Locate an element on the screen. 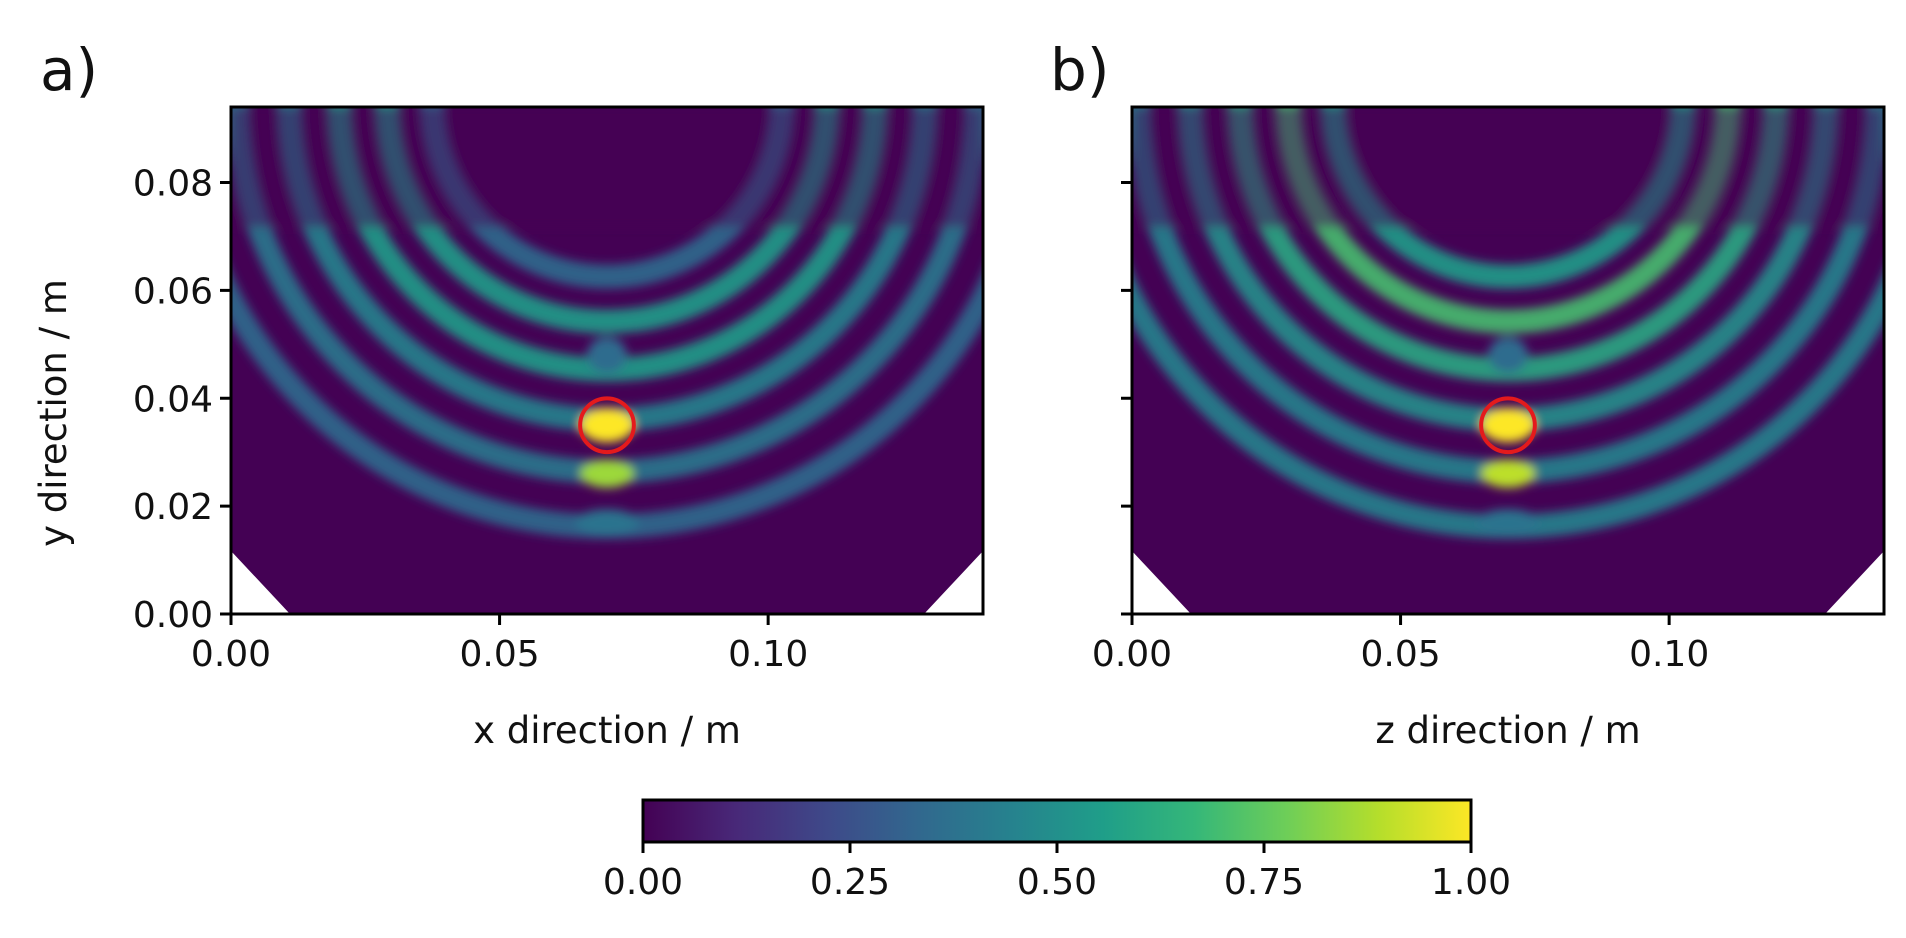 This screenshot has height=938, width=1906. y-tick-label: 0.08 is located at coordinates (173, 184).